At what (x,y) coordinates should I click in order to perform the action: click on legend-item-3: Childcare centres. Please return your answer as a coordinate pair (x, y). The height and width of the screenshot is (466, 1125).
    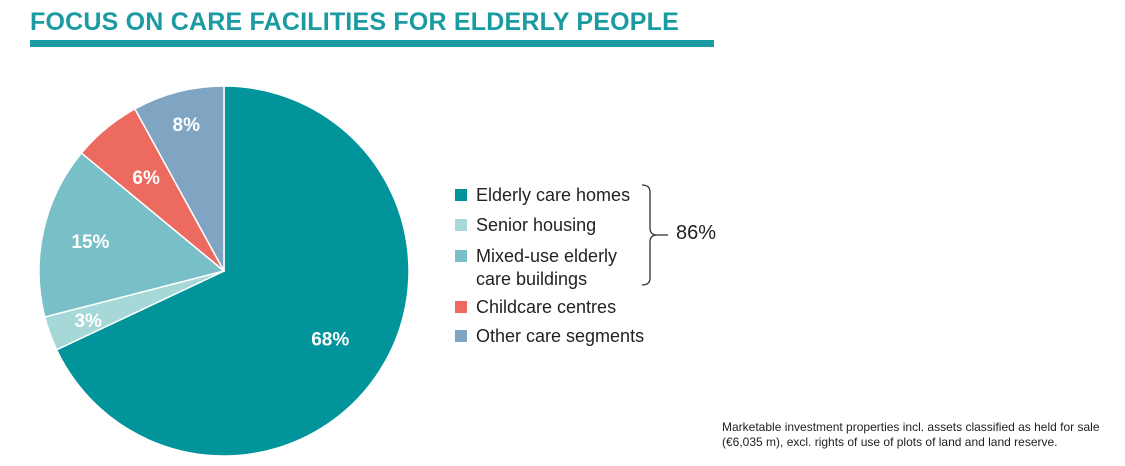
    Looking at the image, I should click on (535, 307).